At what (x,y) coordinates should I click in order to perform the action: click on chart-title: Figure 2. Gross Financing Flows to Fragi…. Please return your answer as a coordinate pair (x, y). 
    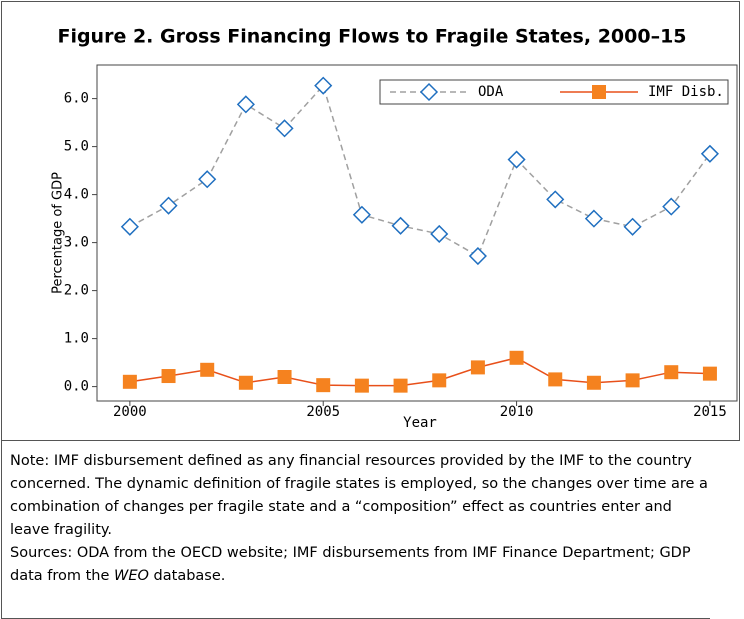
    Looking at the image, I should click on (371, 37).